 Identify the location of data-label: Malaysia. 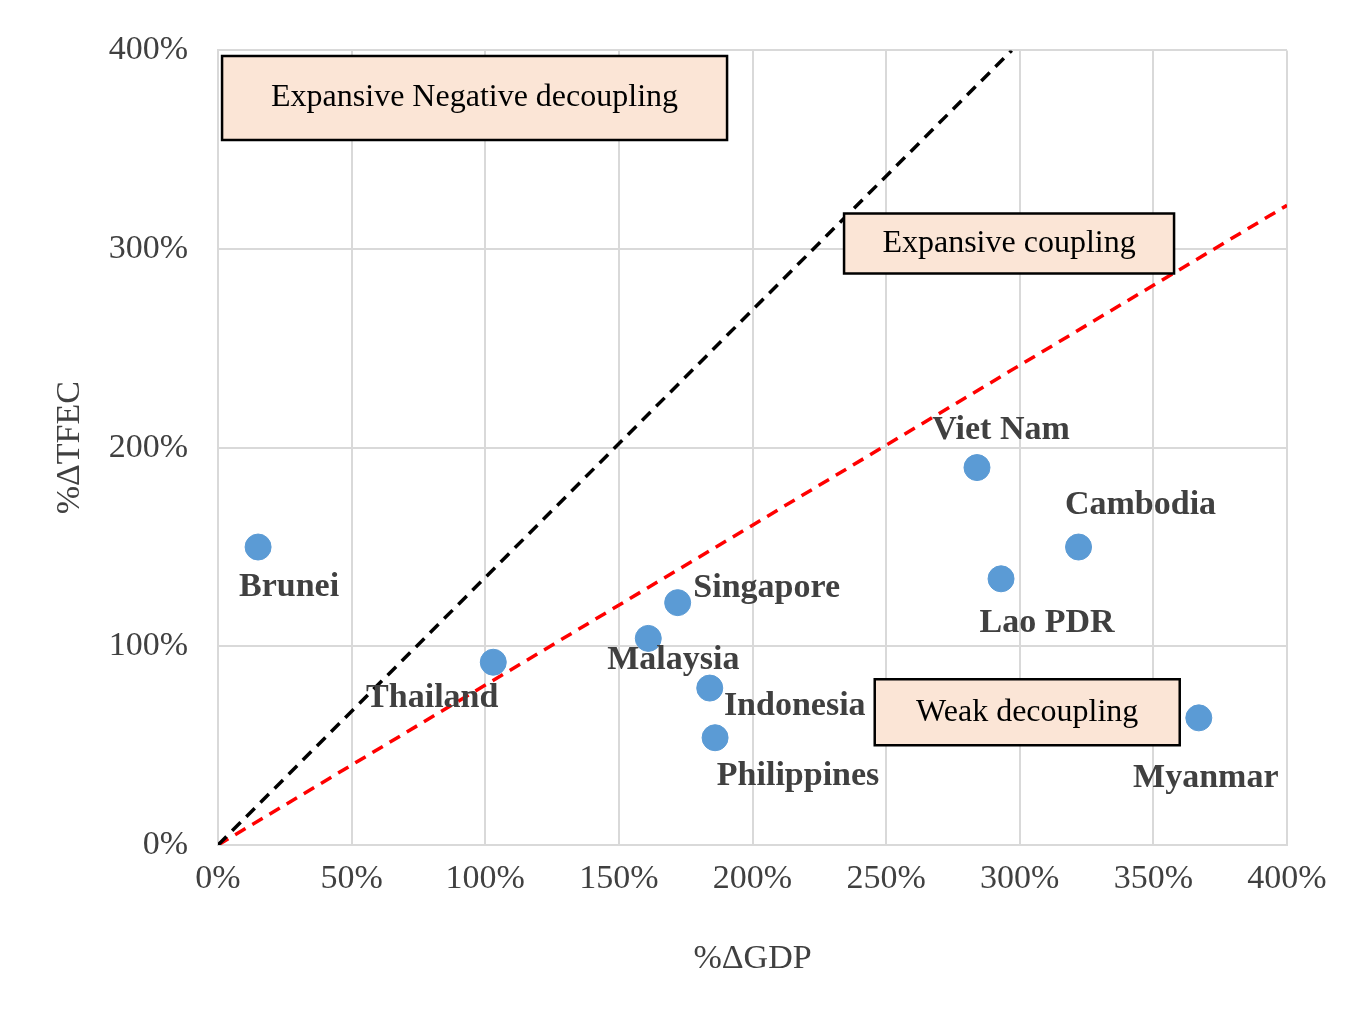
(673, 658).